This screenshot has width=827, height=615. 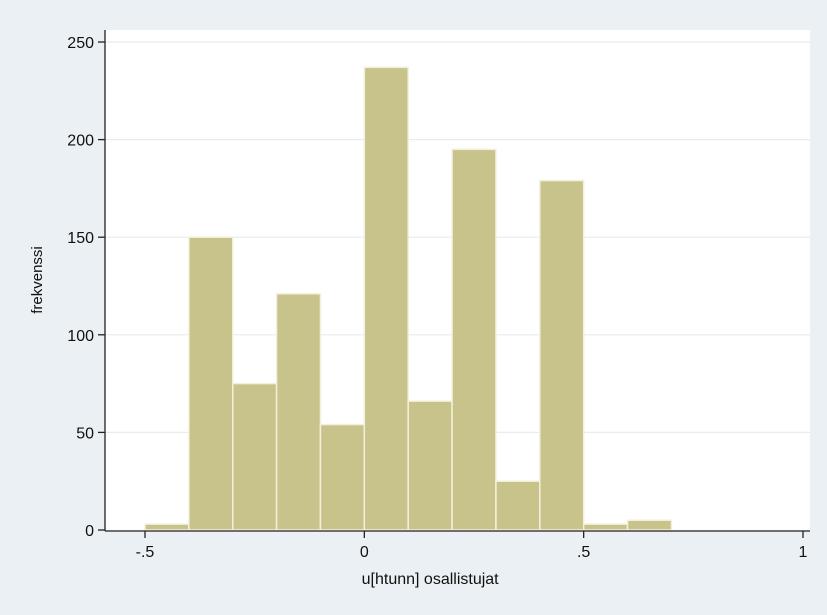 I want to click on y-tick-label: 0, so click(x=89, y=531).